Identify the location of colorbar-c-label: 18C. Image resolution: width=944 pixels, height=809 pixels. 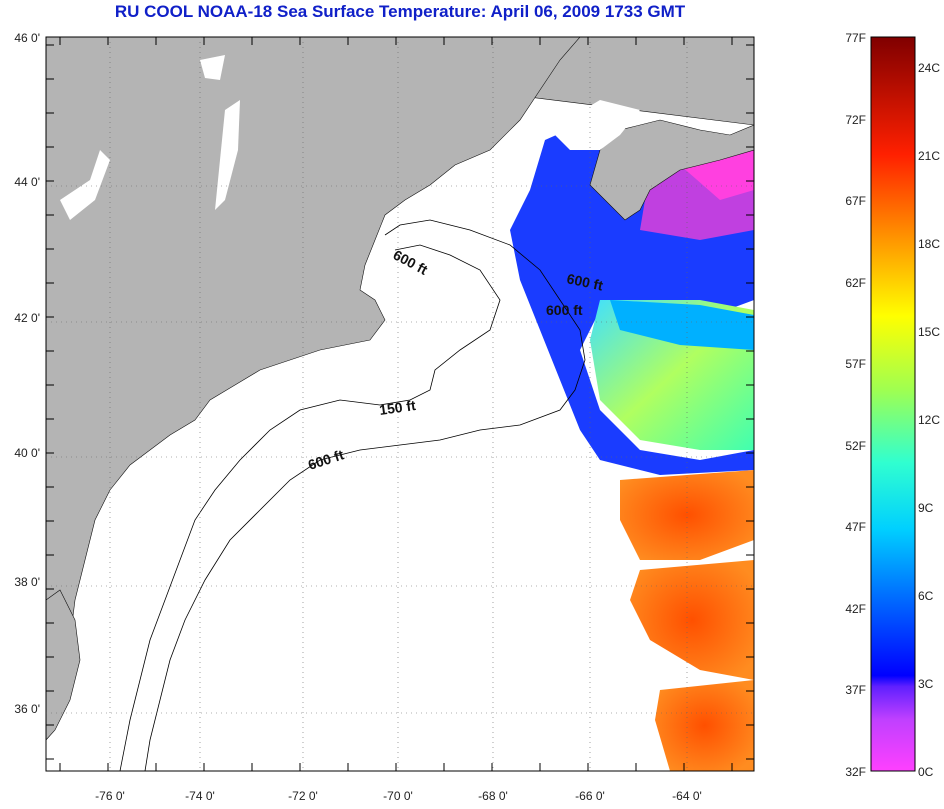
(929, 244).